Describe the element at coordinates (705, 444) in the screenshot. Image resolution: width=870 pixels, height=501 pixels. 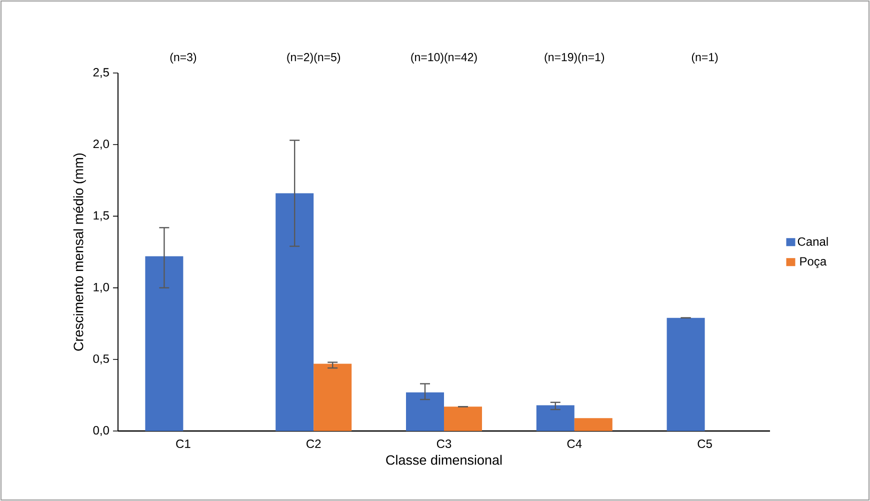
I see `x-tick-label: C5` at that location.